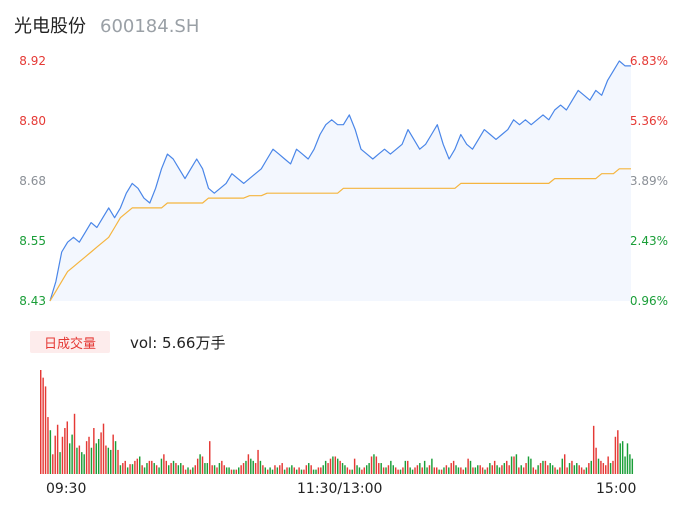  What do you see at coordinates (32, 121) in the screenshot?
I see `left-price-label: 8.80` at bounding box center [32, 121].